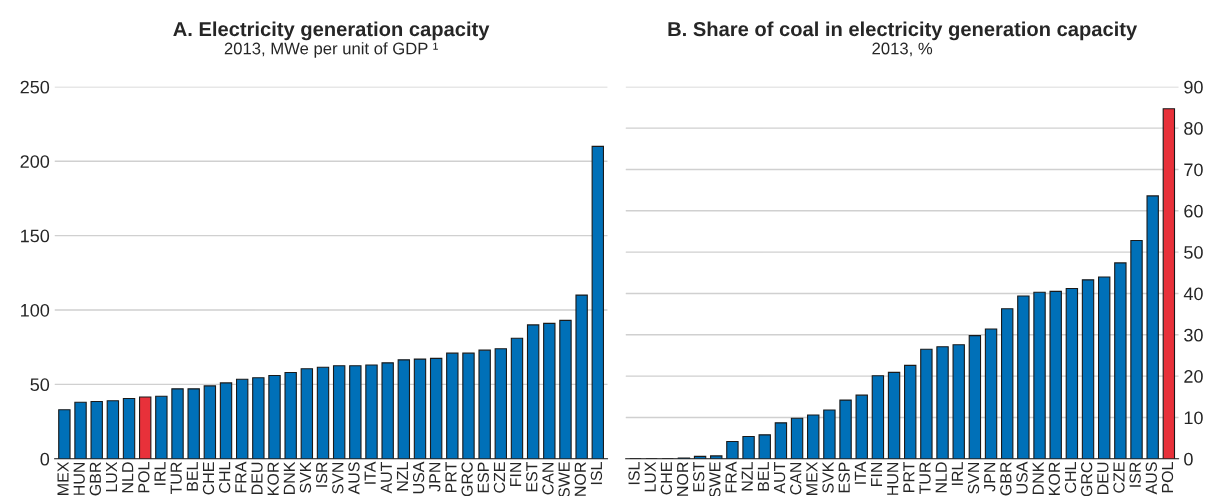 Image resolution: width=1215 pixels, height=496 pixels. Describe the element at coordinates (634, 473) in the screenshot. I see `x-tick-label: ISL` at that location.